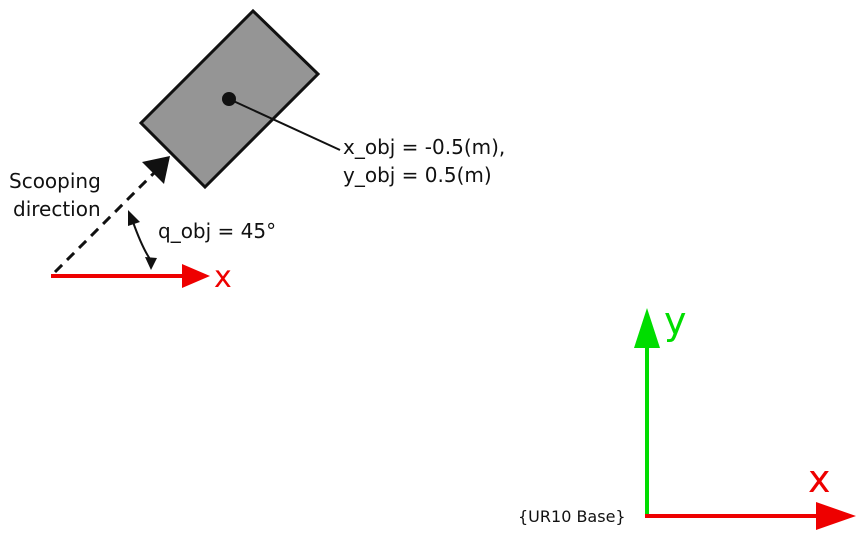 Image resolution: width=860 pixels, height=535 pixels. I want to click on object-position-x: x_obj = -0.5(m),, so click(424, 147).